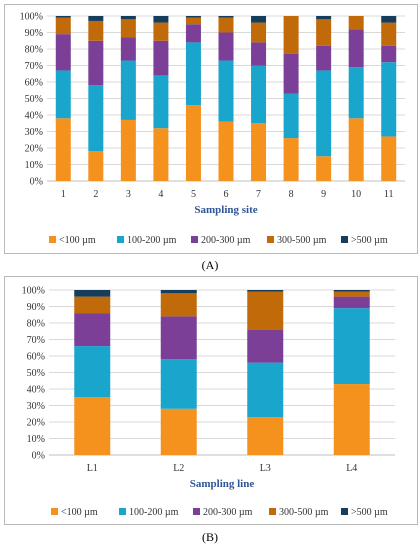  Describe the element at coordinates (36, 373) in the screenshot. I see `y-tick-label: 50%` at that location.